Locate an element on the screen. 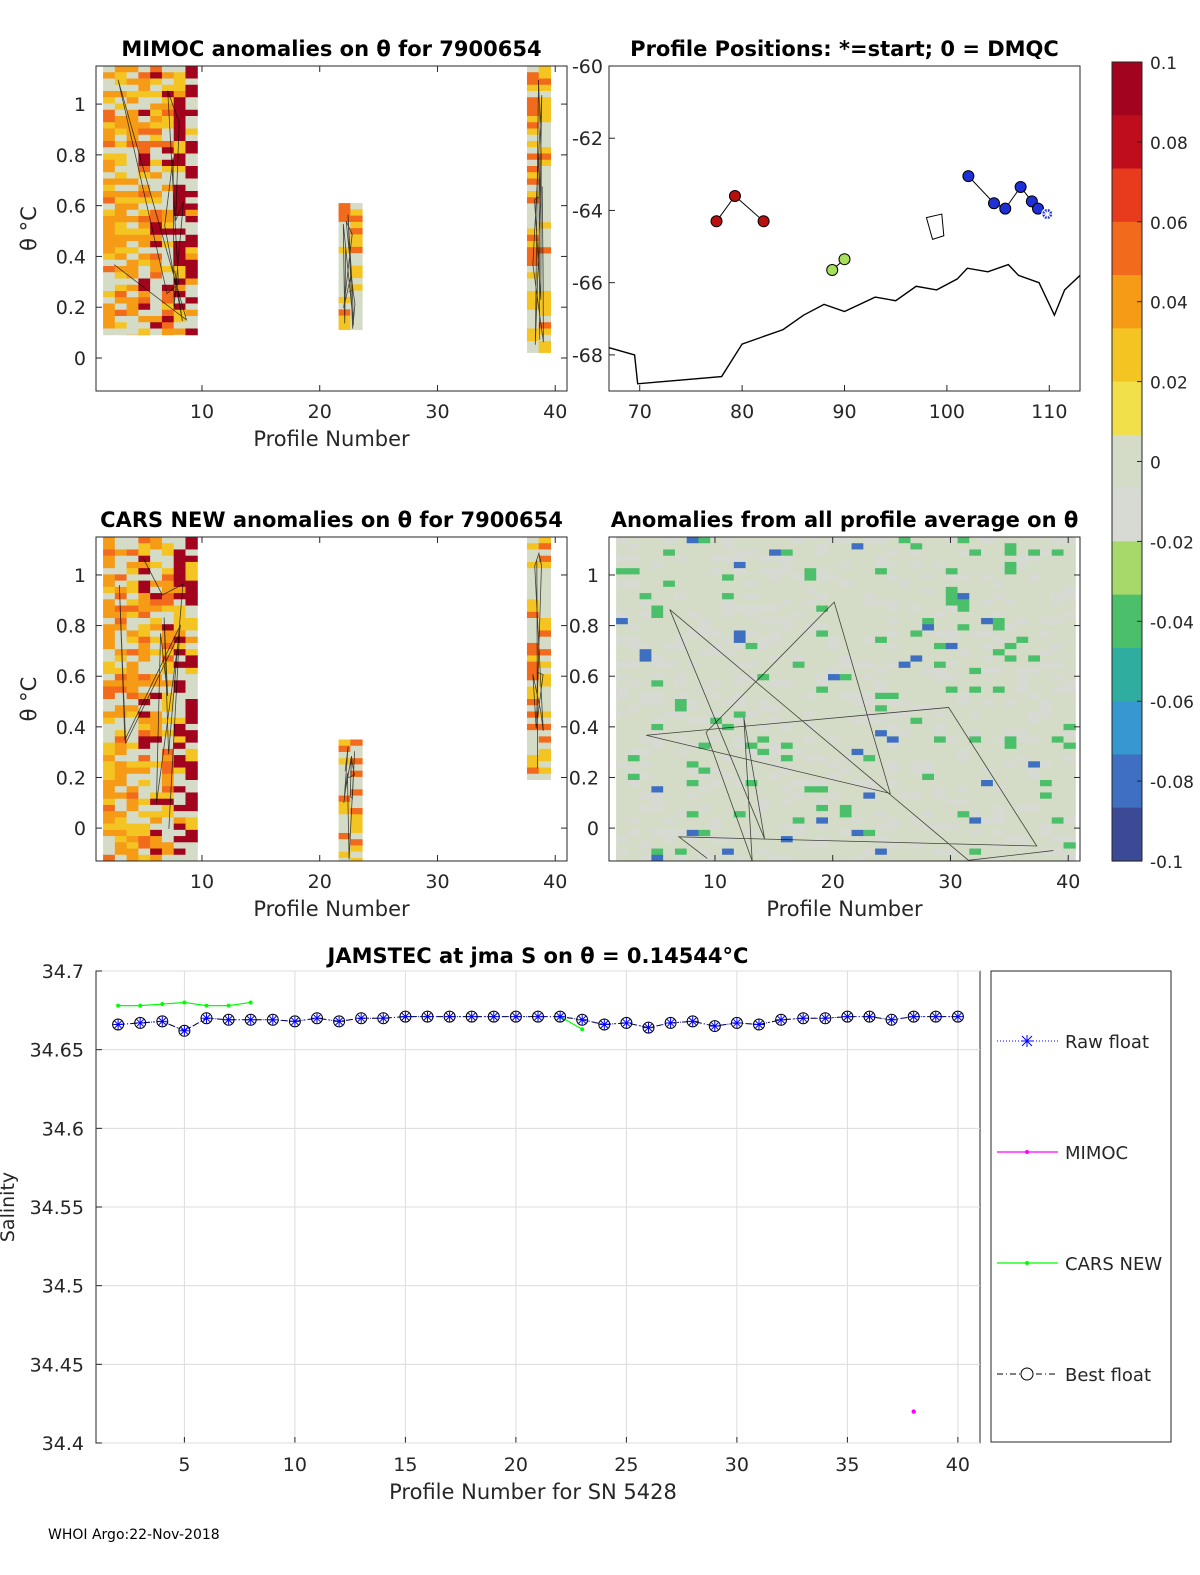 The height and width of the screenshot is (1575, 1200). y-tick-label: 0 is located at coordinates (80, 829).